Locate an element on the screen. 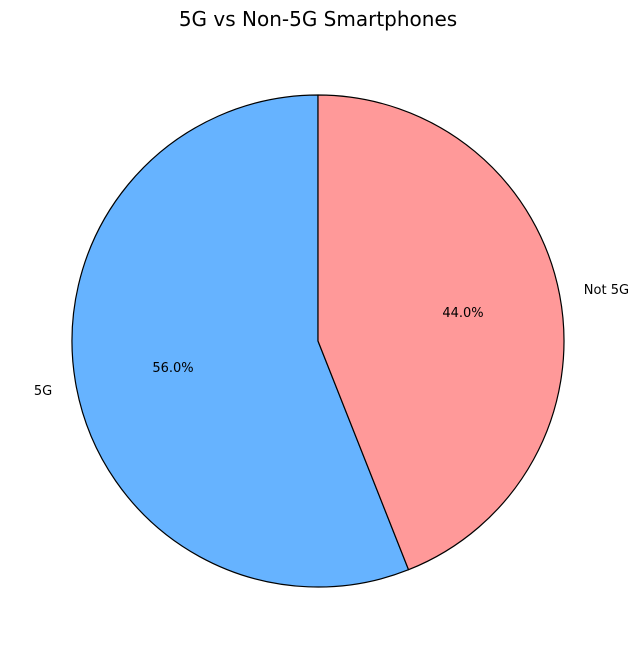 The width and height of the screenshot is (642, 660). percent-label: 56.0% is located at coordinates (172, 368).